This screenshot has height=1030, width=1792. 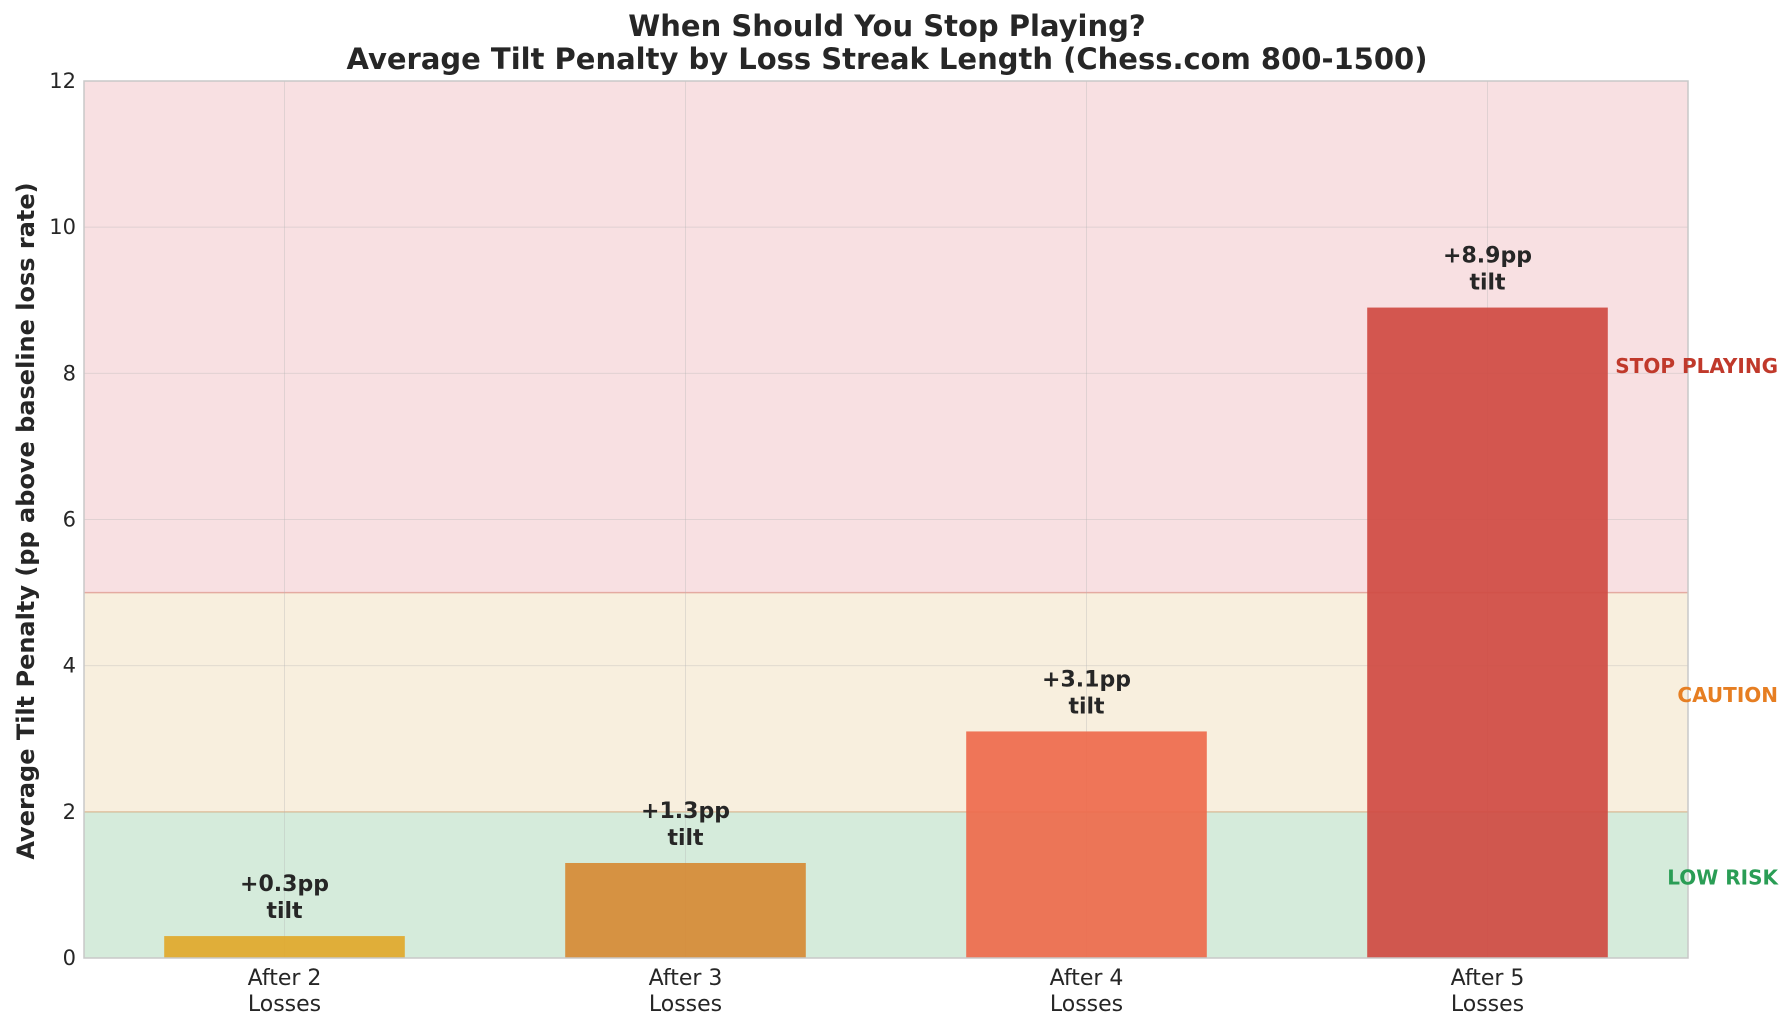 I want to click on y-tick-label-3: 6, so click(x=69, y=520).